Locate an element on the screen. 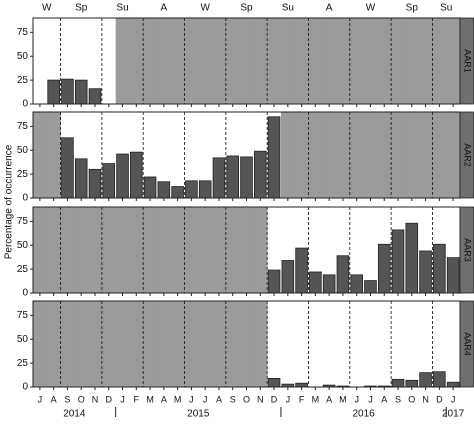 The height and width of the screenshot is (426, 474). year-label: 2016 is located at coordinates (363, 414).